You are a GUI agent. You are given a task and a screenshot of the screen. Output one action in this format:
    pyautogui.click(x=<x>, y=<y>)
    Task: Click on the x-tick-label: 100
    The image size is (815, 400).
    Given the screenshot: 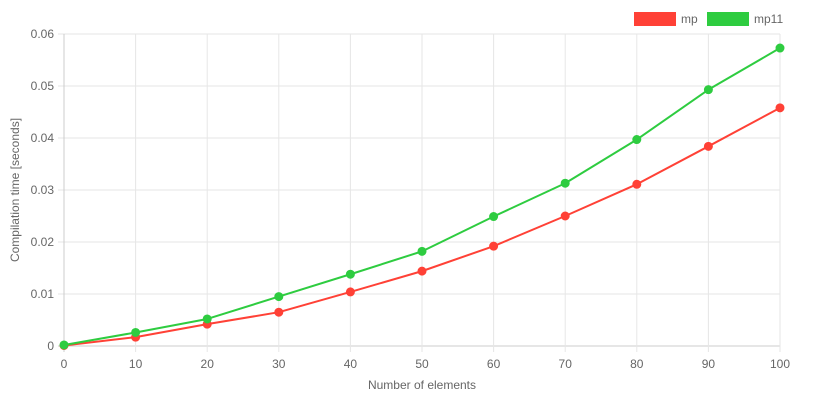 What is the action you would take?
    pyautogui.click(x=780, y=364)
    